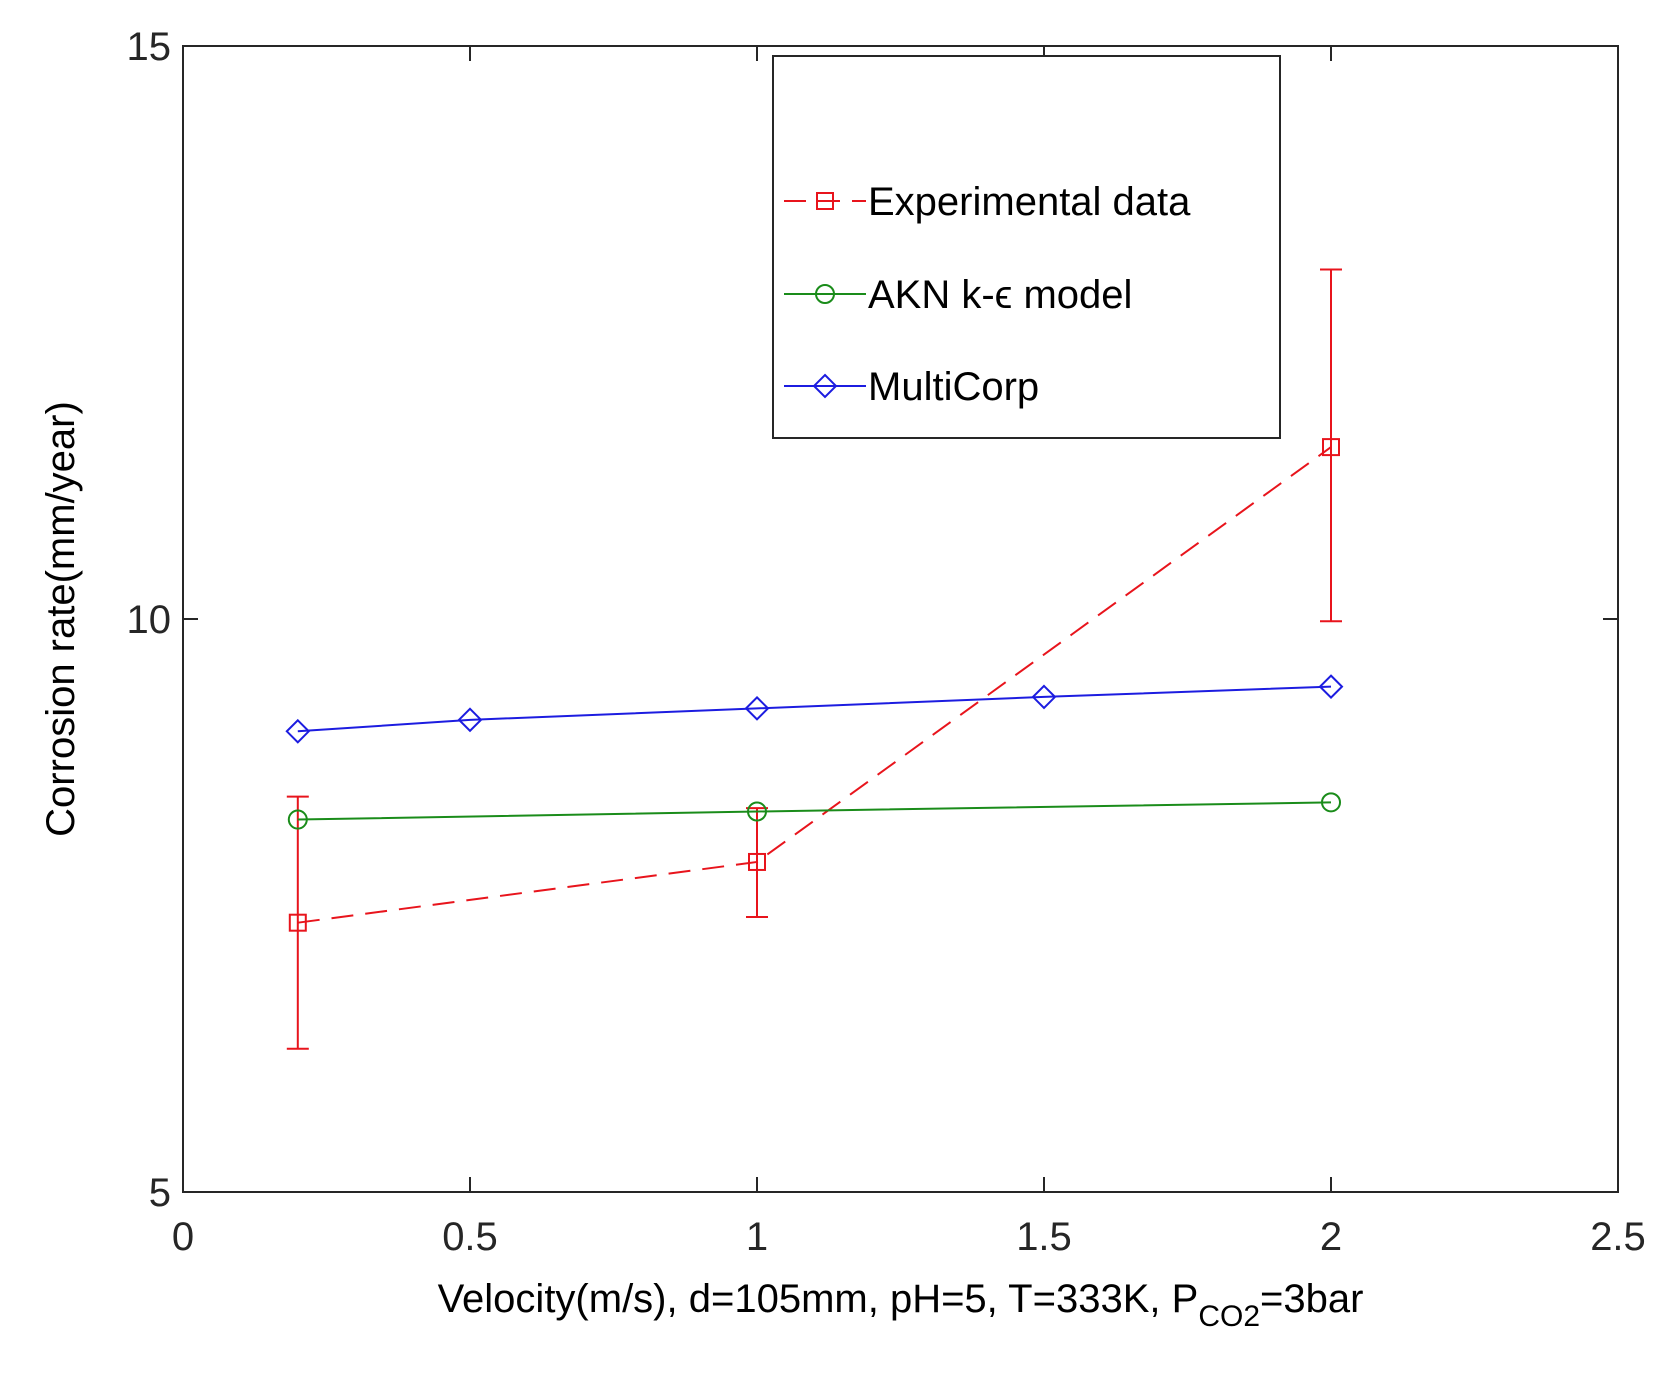  I want to click on legend-entry-2: MultiCorp, so click(911, 387).